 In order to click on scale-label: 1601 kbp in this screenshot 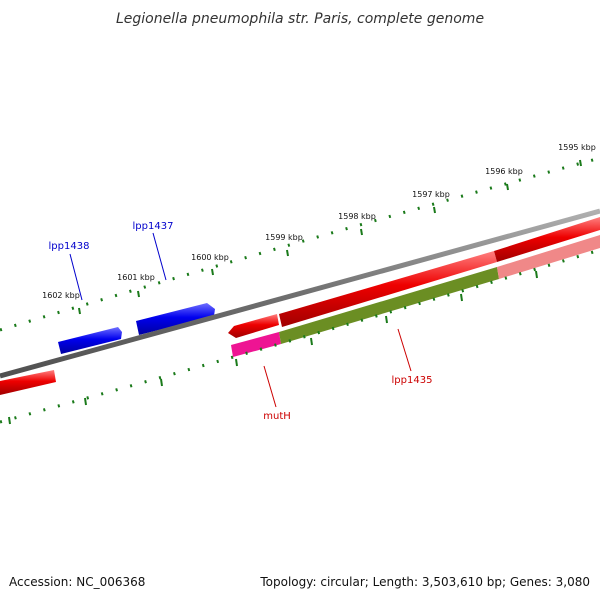, I will do `click(136, 277)`.